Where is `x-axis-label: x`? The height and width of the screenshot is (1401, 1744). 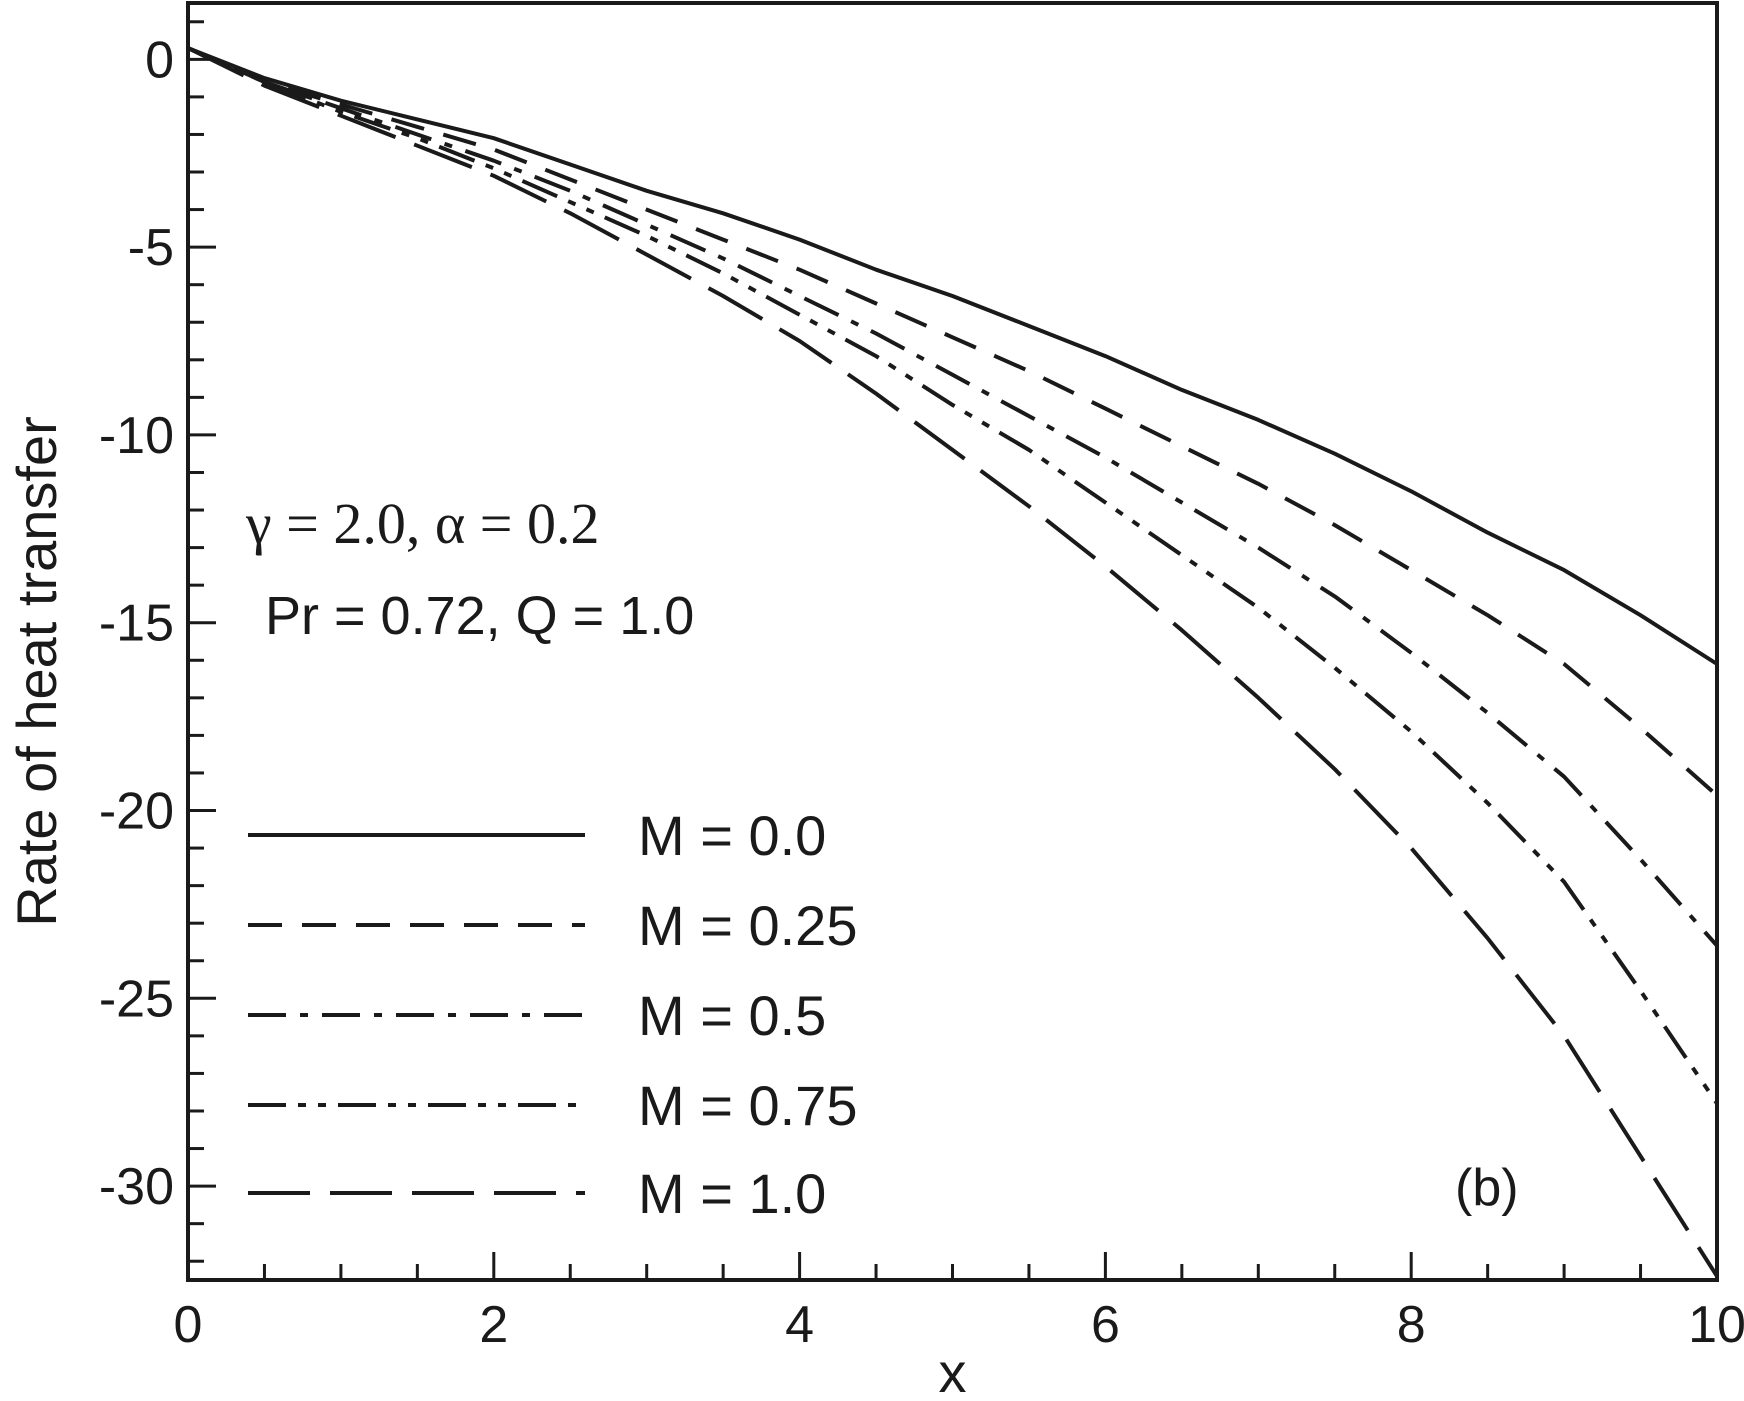
x-axis-label: x is located at coordinates (953, 1371).